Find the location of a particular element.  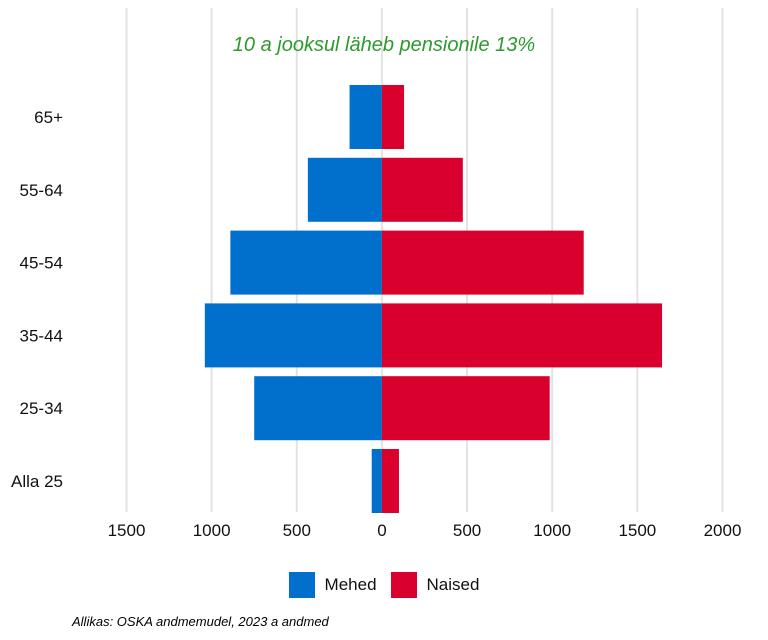

source-note: Allikas: OSKA andmemudel, 2023 a andmed is located at coordinates (200, 621).